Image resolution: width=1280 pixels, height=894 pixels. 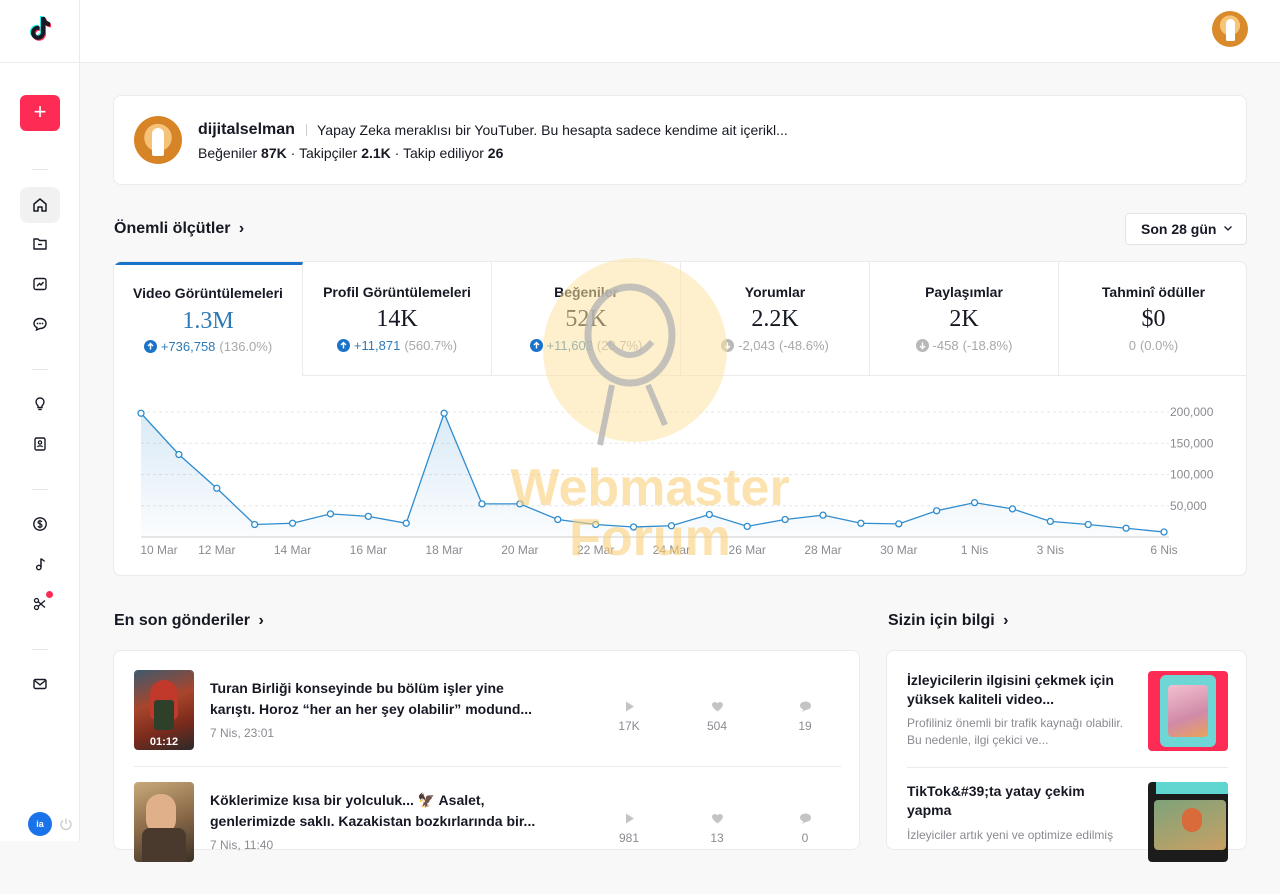 What do you see at coordinates (368, 550) in the screenshot?
I see `chart-x-tick-label: 16 Mar` at bounding box center [368, 550].